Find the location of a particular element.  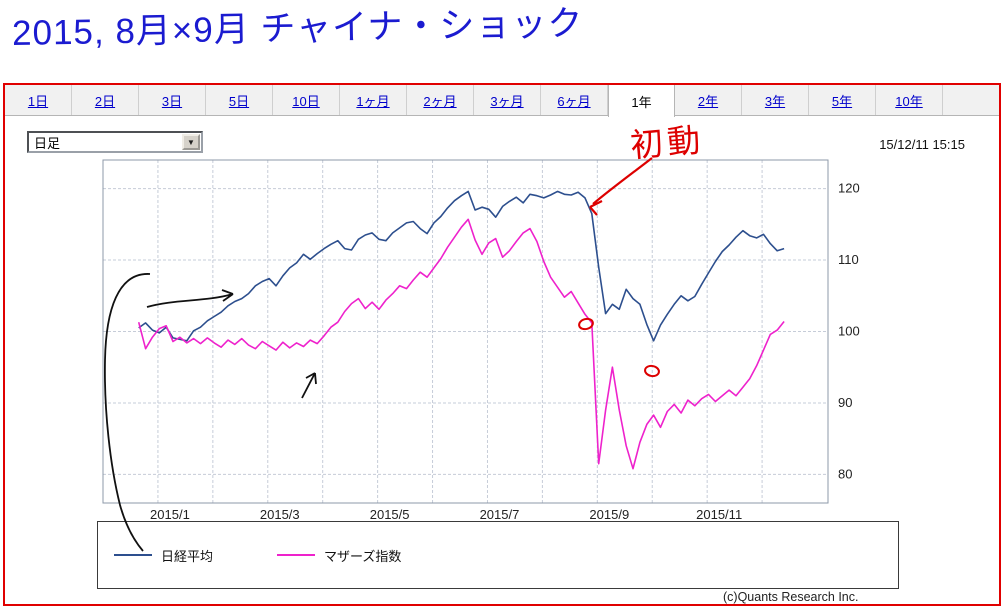

period-tab-6: 2ヶ月 is located at coordinates (440, 100).